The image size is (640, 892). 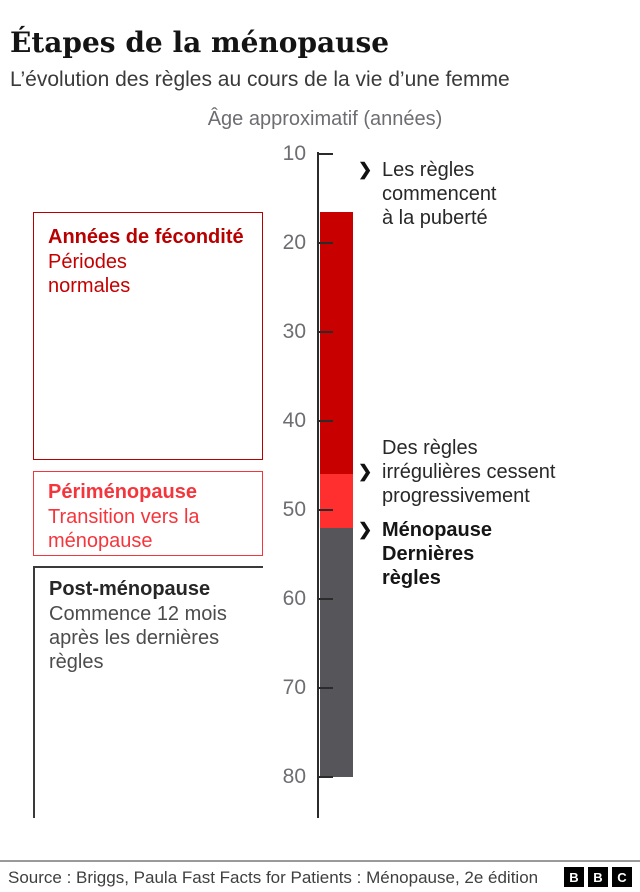 What do you see at coordinates (138, 614) in the screenshot?
I see `stage-line: Commence 12 mois` at bounding box center [138, 614].